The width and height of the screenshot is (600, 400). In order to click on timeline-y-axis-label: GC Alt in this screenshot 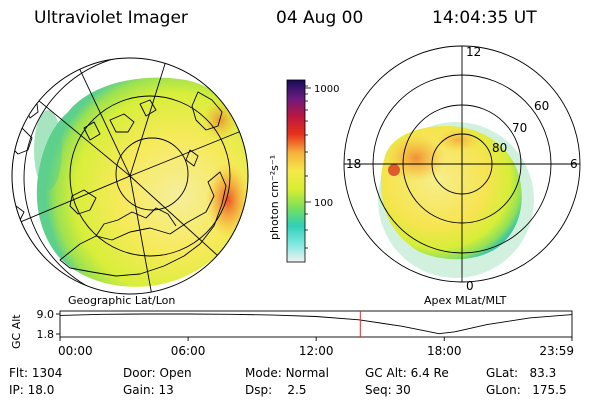, I will do `click(16, 331)`.